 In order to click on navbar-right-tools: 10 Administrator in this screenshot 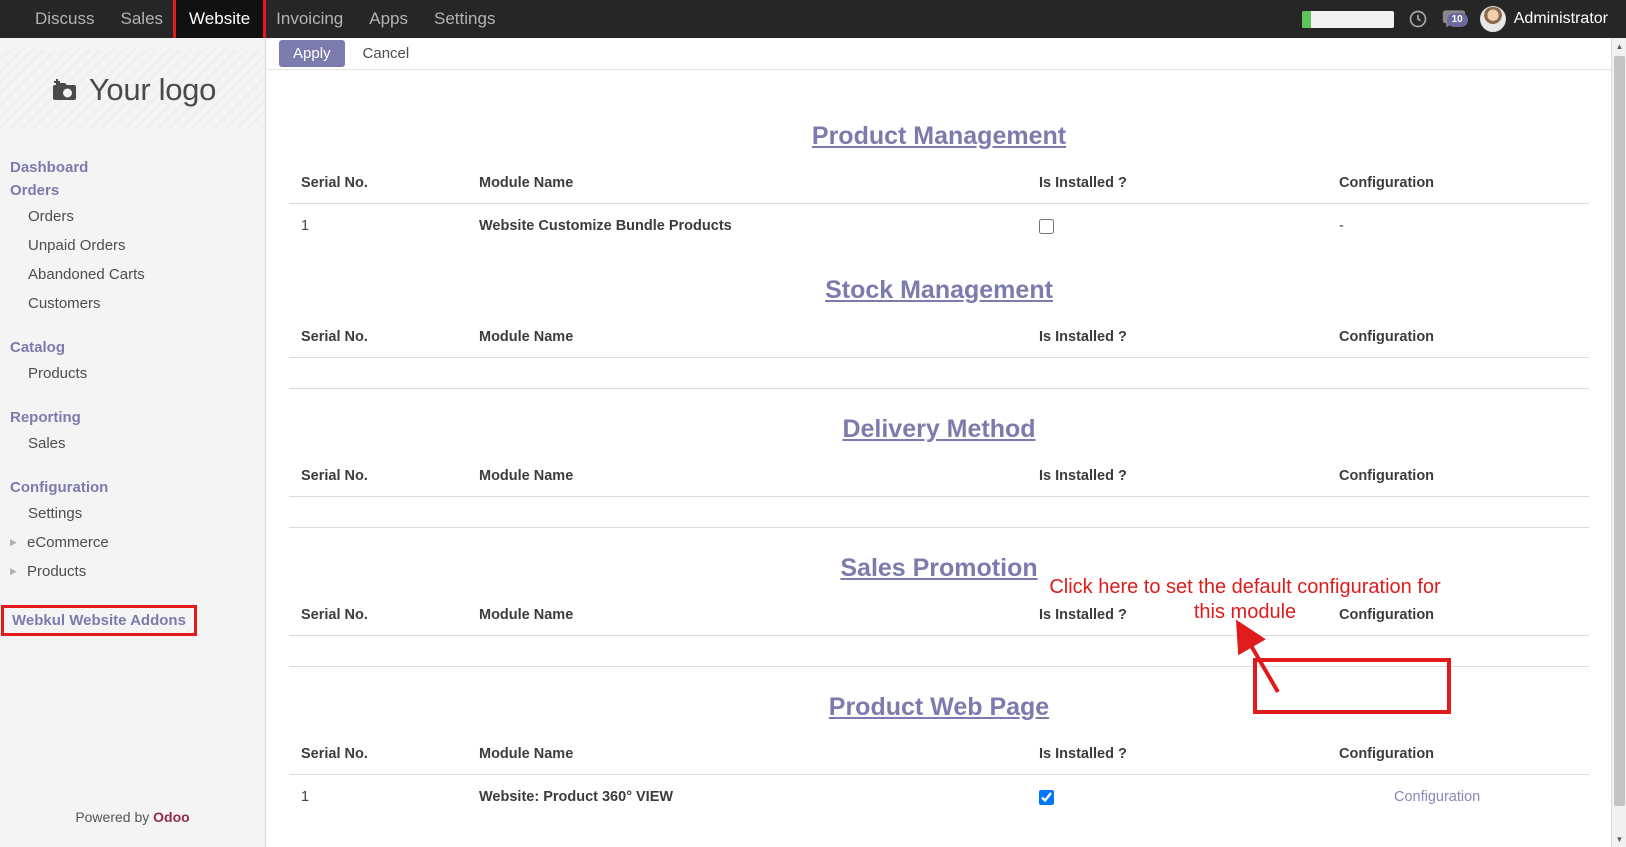, I will do `click(1458, 19)`.